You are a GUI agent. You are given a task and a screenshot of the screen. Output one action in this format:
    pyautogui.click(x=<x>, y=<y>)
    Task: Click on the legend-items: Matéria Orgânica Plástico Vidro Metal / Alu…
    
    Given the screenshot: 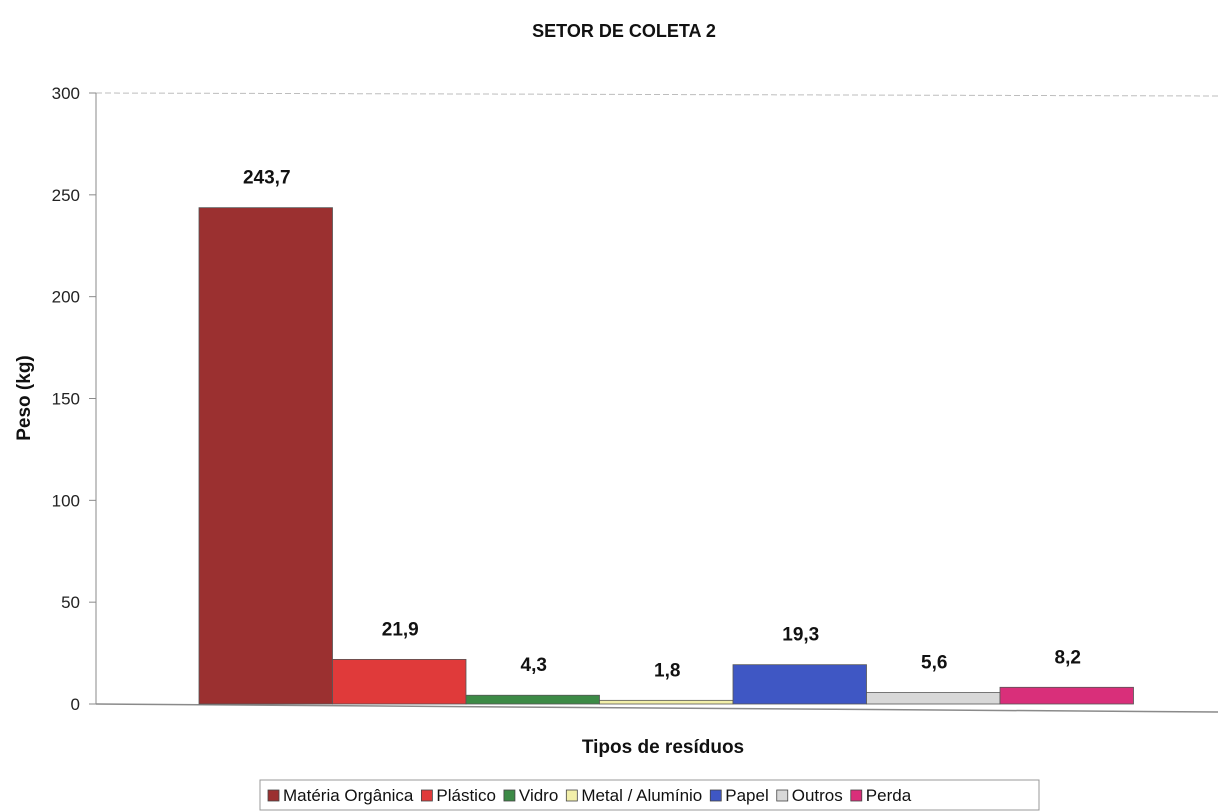 What is the action you would take?
    pyautogui.click(x=589, y=795)
    